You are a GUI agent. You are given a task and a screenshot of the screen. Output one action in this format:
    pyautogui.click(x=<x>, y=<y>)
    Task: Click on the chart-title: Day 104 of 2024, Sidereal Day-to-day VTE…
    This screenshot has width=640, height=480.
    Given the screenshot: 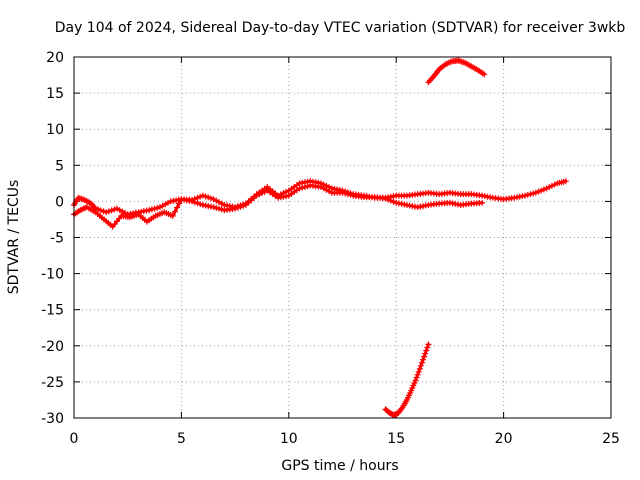 What is the action you would take?
    pyautogui.click(x=340, y=28)
    